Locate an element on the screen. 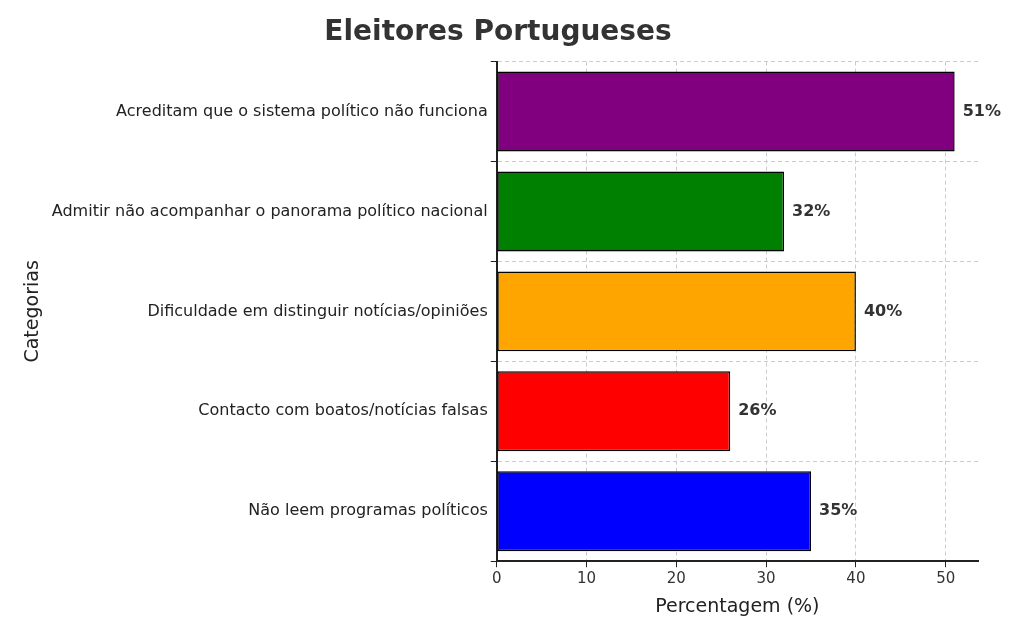 The height and width of the screenshot is (640, 1024). x-tick-label: 40 is located at coordinates (856, 578).